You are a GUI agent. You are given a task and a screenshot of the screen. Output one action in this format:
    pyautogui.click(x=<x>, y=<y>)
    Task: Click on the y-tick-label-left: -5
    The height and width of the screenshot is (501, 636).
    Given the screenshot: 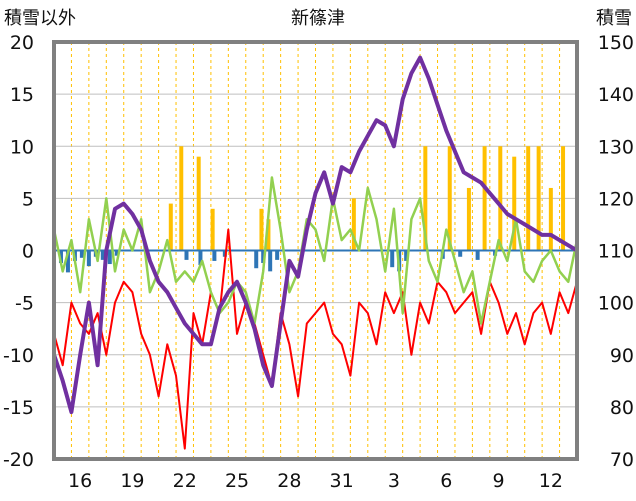 What is the action you would take?
    pyautogui.click(x=24, y=304)
    